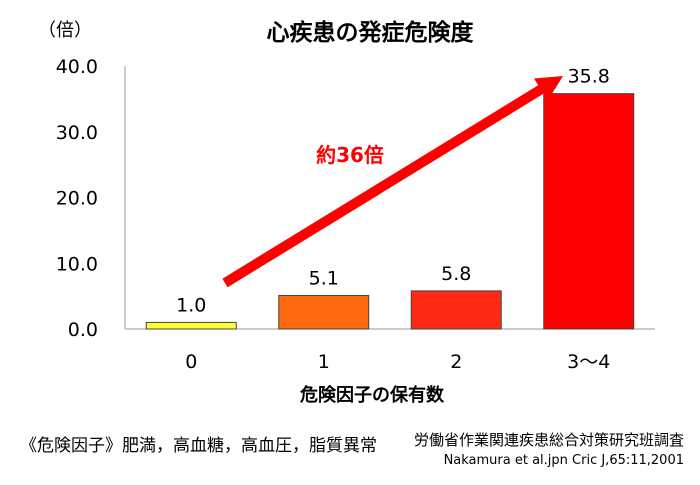 This screenshot has height=485, width=700. Describe the element at coordinates (198, 446) in the screenshot. I see `risk-factors-note: 《危険因子》肥満，高血糖，高血圧，脂質異常` at that location.